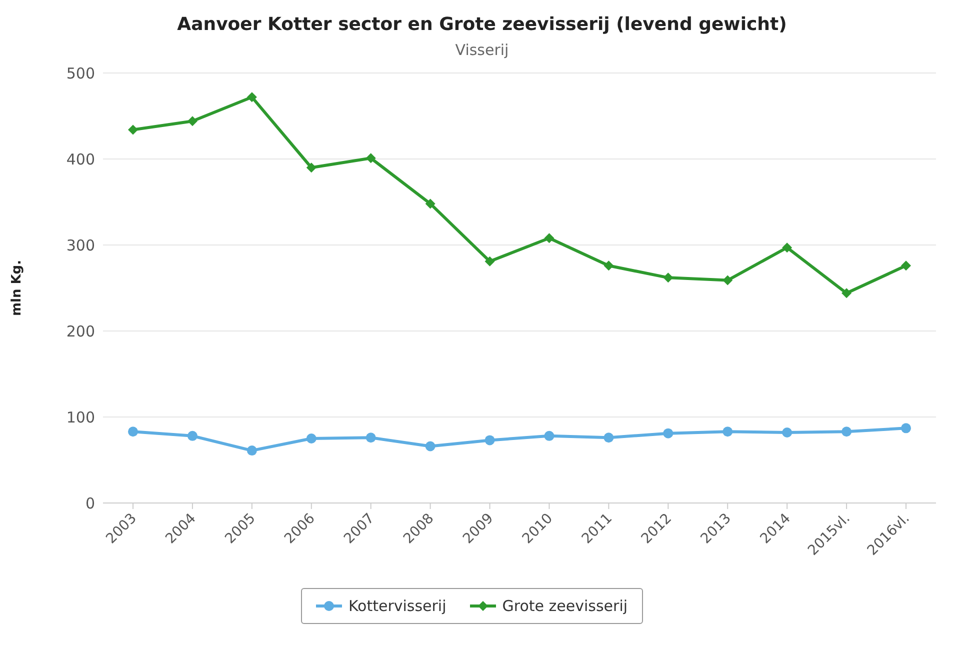 This screenshot has height=655, width=964. What do you see at coordinates (80, 73) in the screenshot?
I see `y-tick-label: 500` at bounding box center [80, 73].